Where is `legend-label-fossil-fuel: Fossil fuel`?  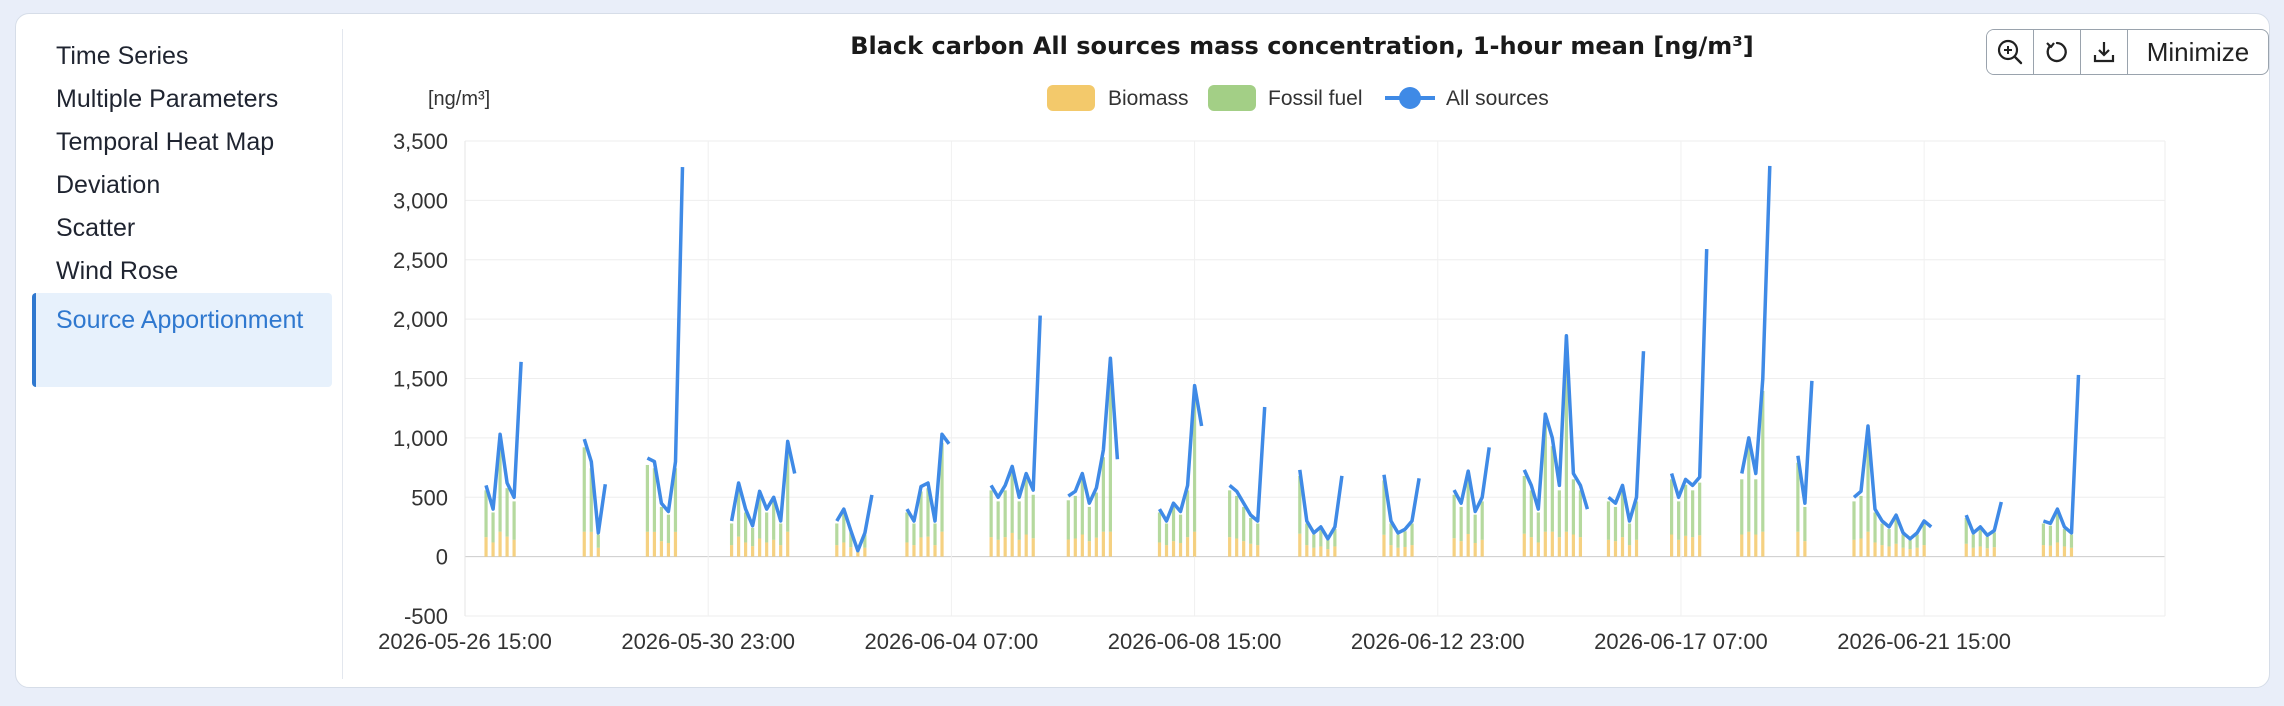 legend-label-fossil-fuel: Fossil fuel is located at coordinates (1315, 98).